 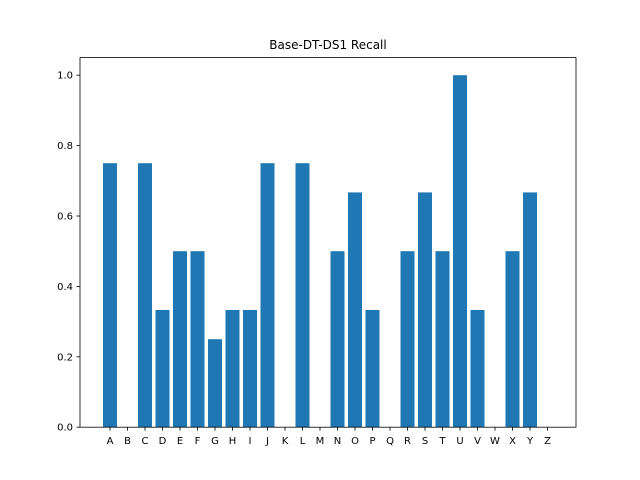 What do you see at coordinates (267, 295) in the screenshot?
I see `bar-J` at bounding box center [267, 295].